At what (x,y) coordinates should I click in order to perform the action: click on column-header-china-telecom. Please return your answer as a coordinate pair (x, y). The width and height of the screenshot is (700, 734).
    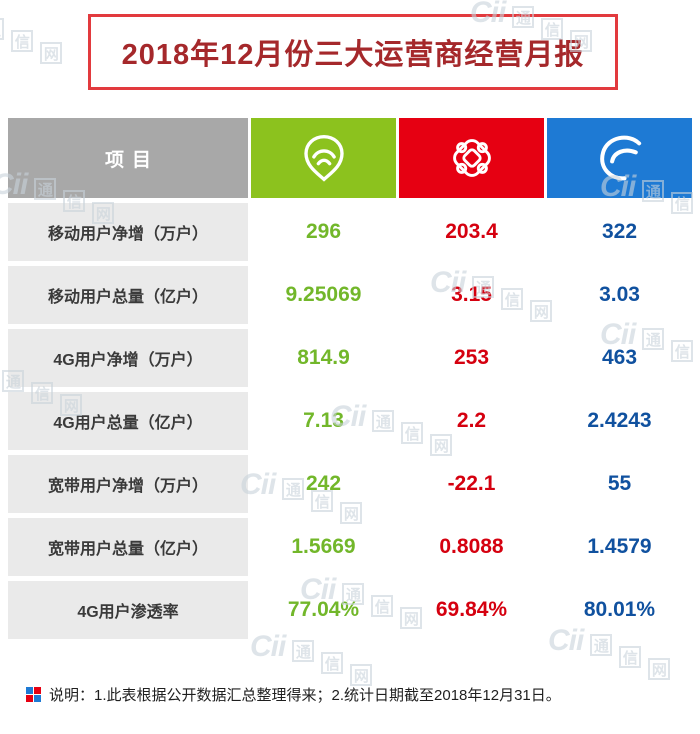
    Looking at the image, I should click on (619, 158).